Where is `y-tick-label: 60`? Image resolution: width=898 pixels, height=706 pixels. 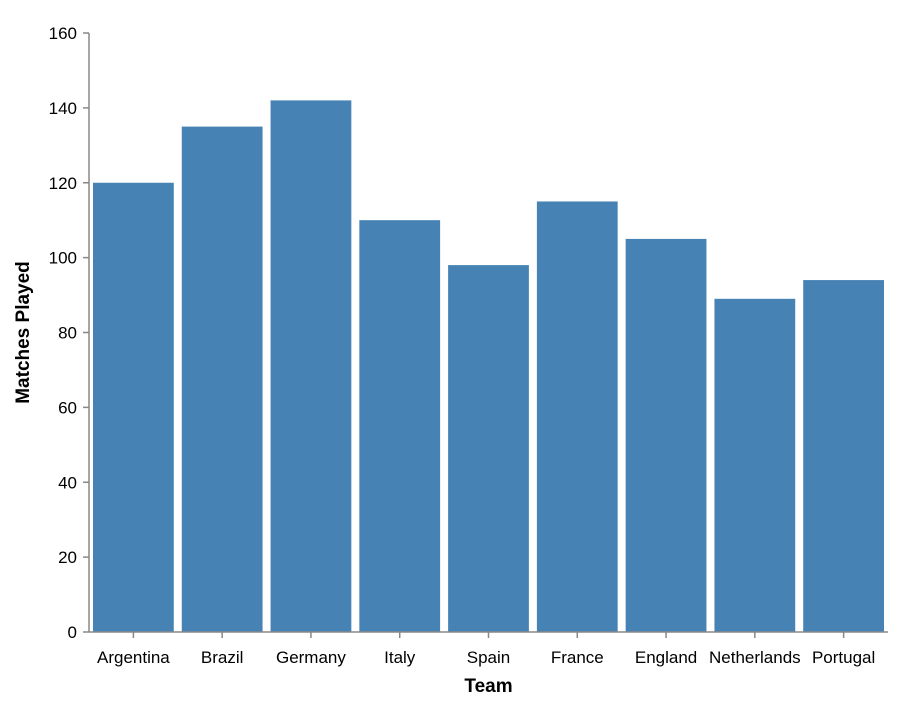 y-tick-label: 60 is located at coordinates (67, 407).